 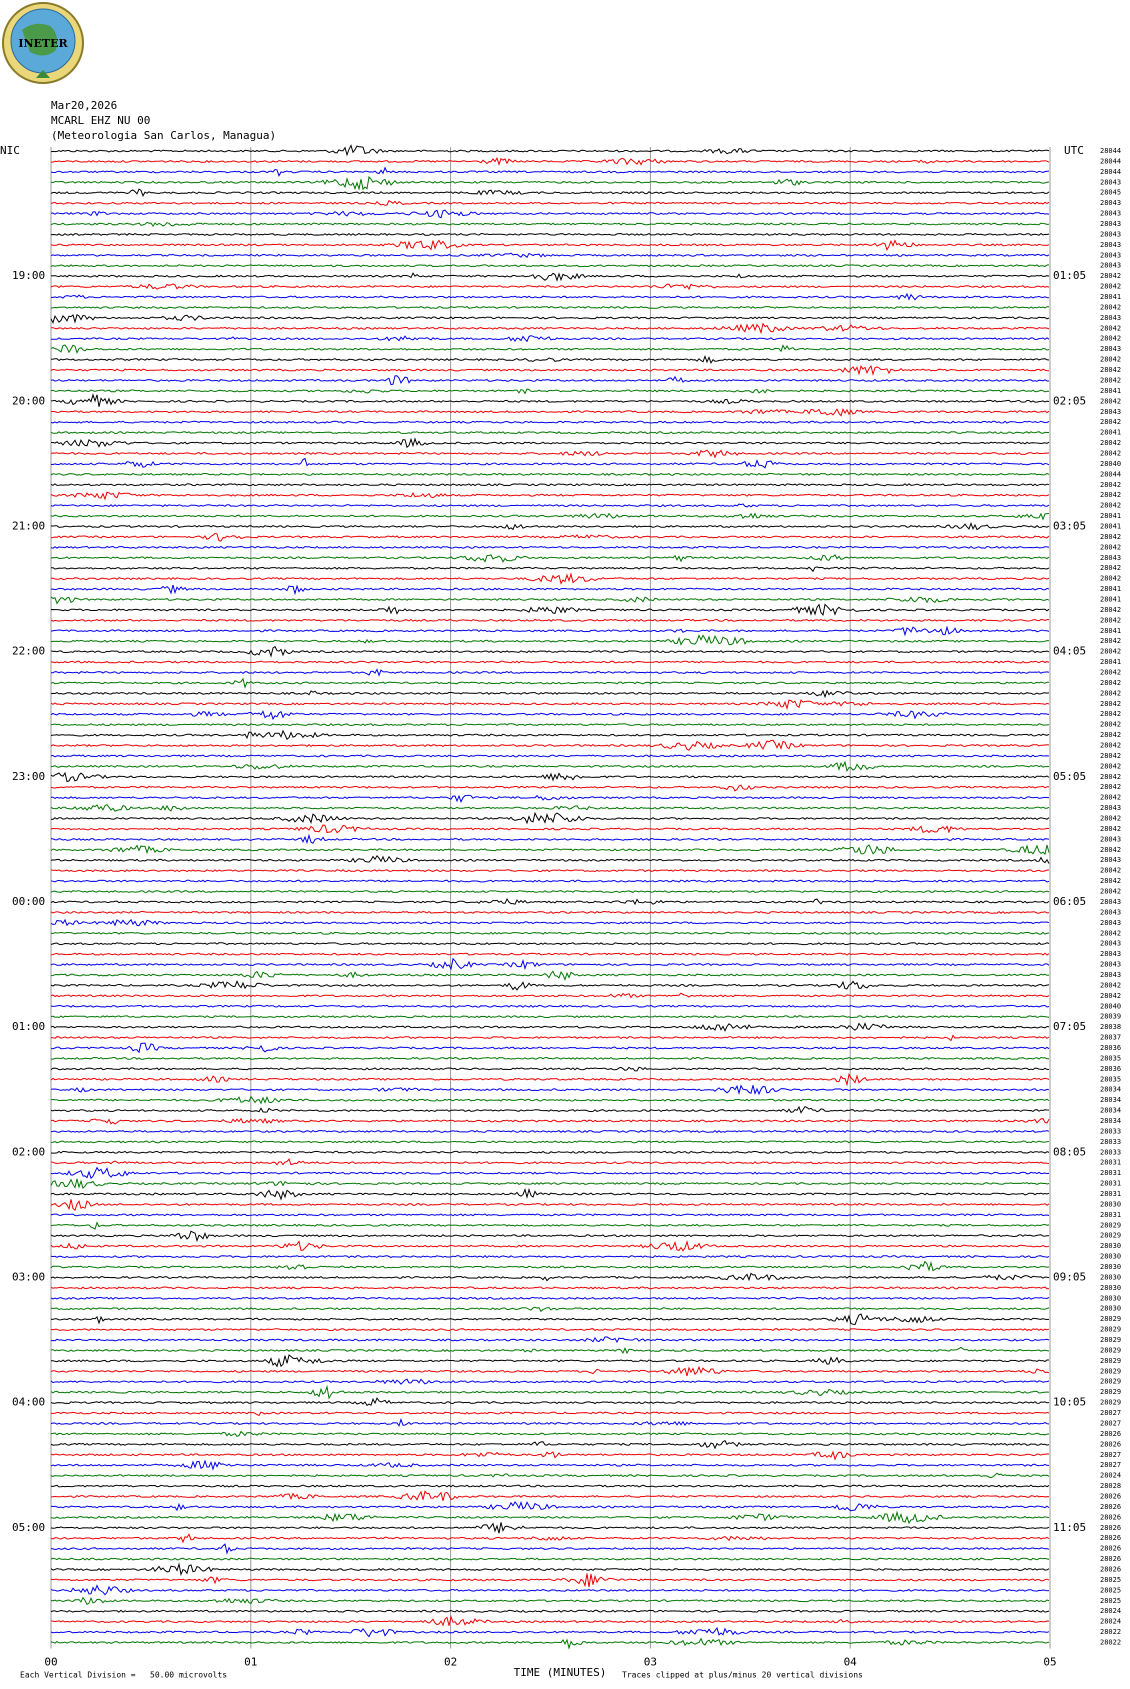 I want to click on trace-count: 28039, so click(x=1110, y=1017).